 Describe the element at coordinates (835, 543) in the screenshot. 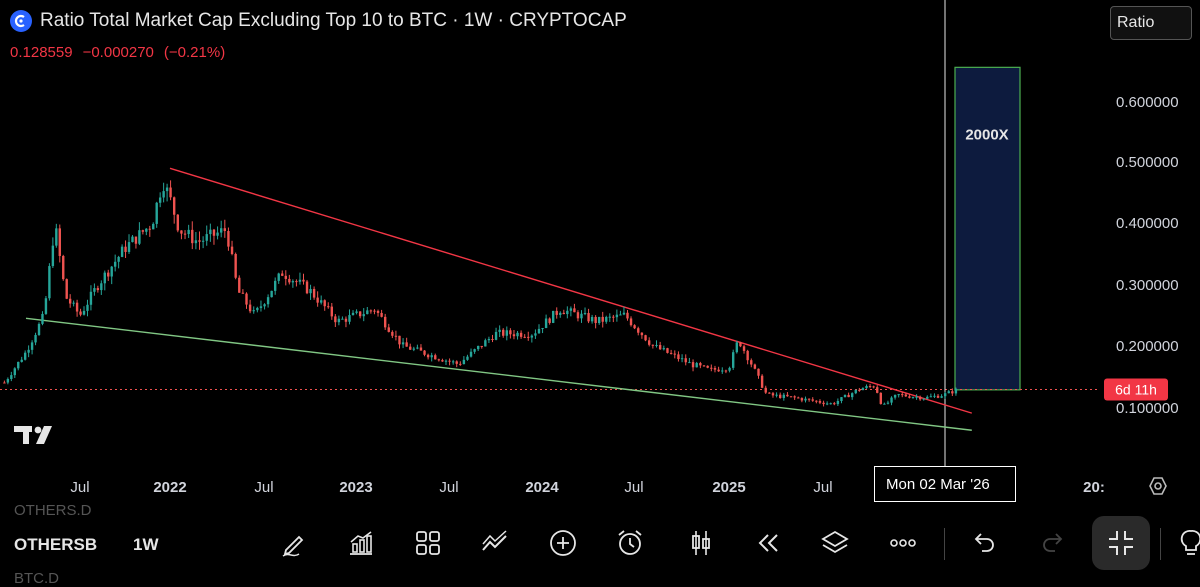

I see `layers-icon` at that location.